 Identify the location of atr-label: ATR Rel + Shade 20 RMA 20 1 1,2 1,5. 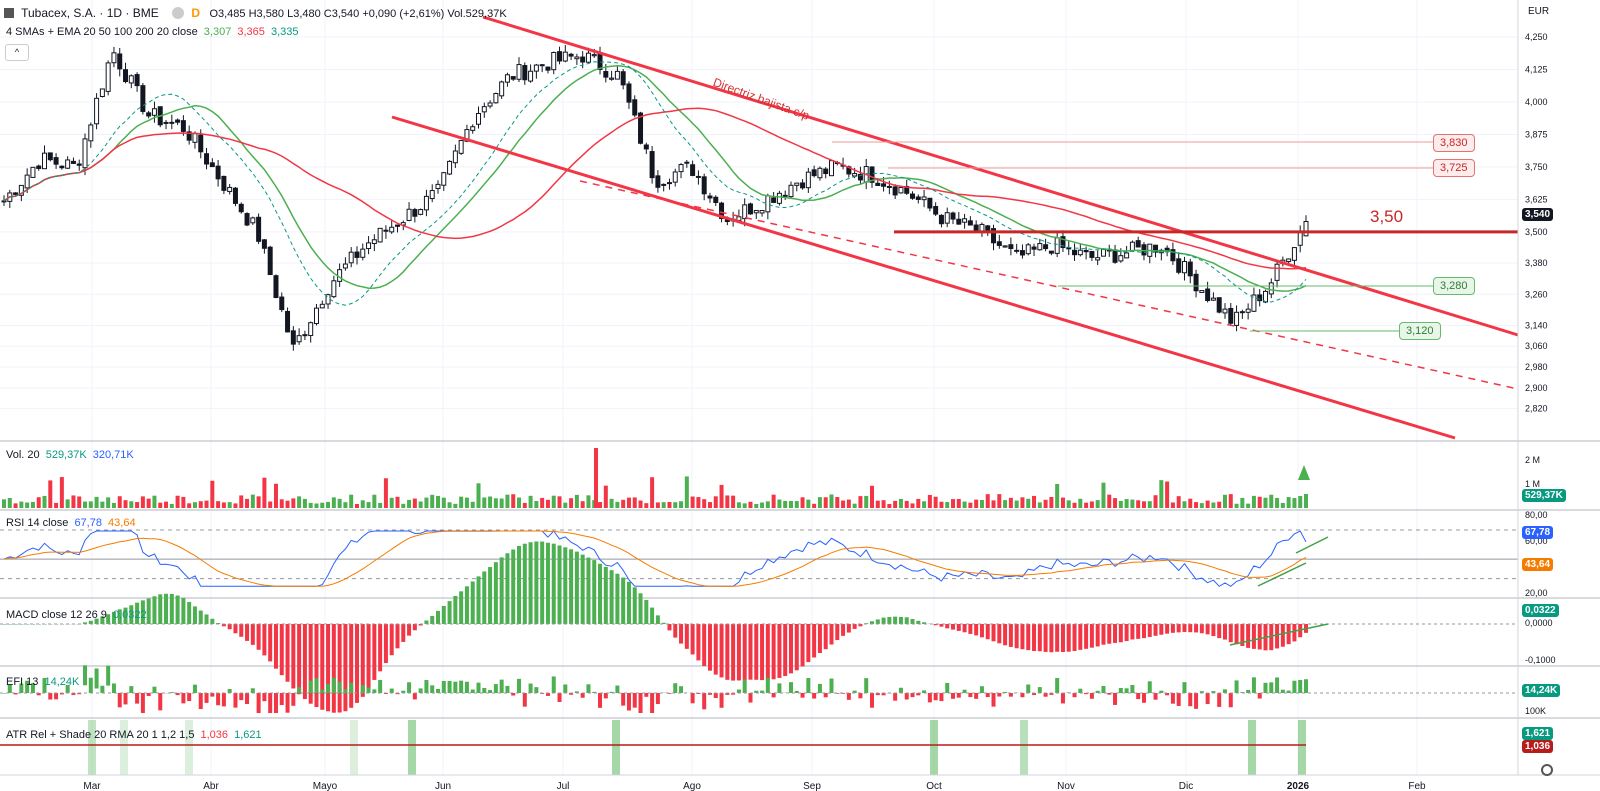
(100, 735).